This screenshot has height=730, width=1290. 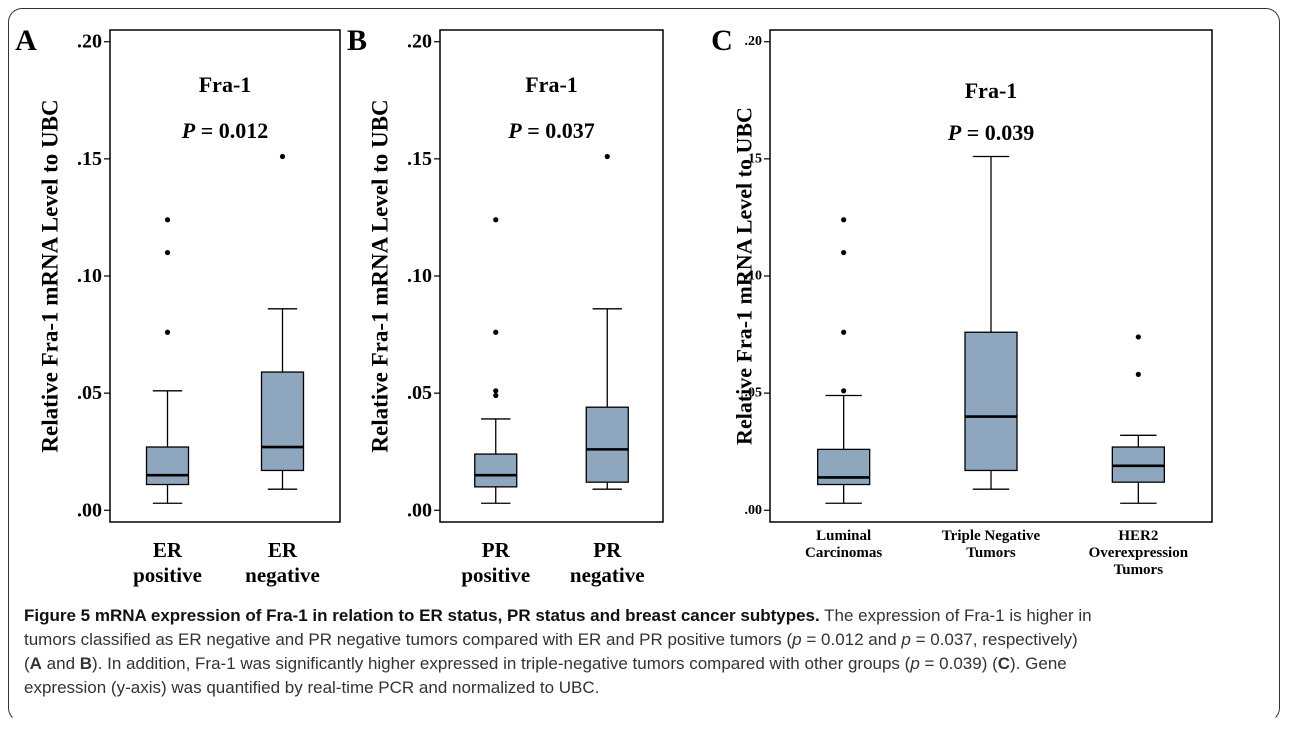 I want to click on category-label: Triple Negative, so click(x=991, y=536).